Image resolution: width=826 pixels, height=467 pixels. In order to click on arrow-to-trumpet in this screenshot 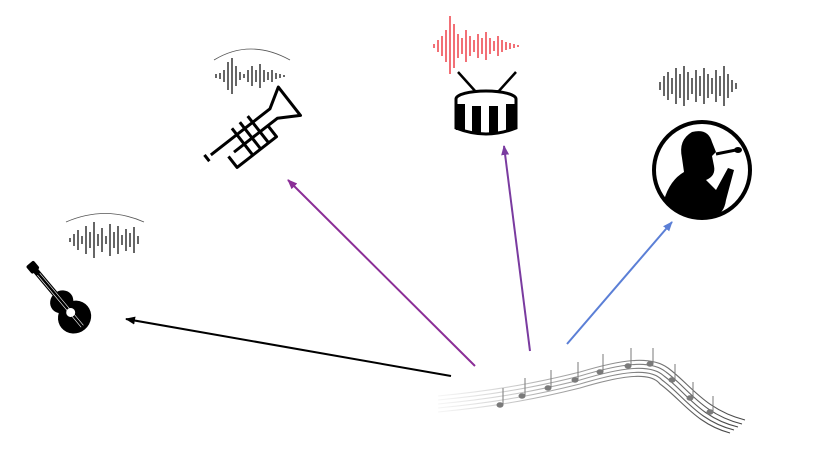, I will do `click(381, 273)`.